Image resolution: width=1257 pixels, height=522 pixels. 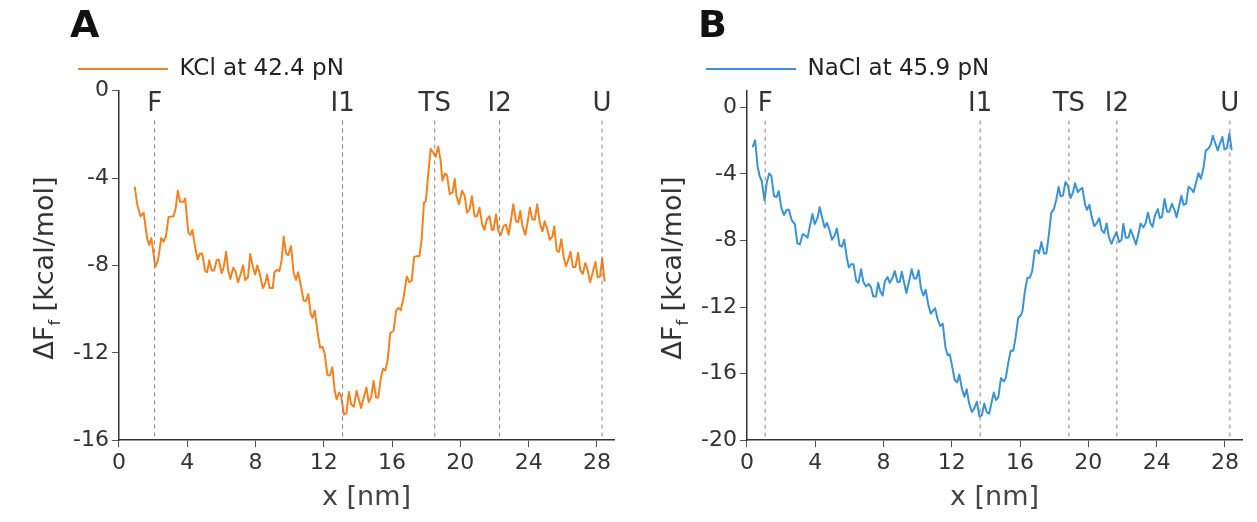 I want to click on legend-label: KCl at 42.4 pN, so click(x=261, y=67).